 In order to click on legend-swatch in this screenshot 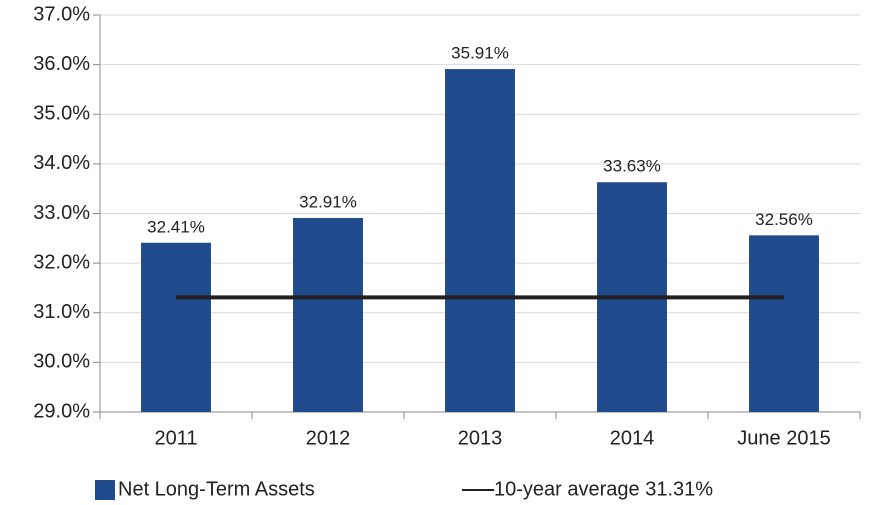, I will do `click(105, 490)`.